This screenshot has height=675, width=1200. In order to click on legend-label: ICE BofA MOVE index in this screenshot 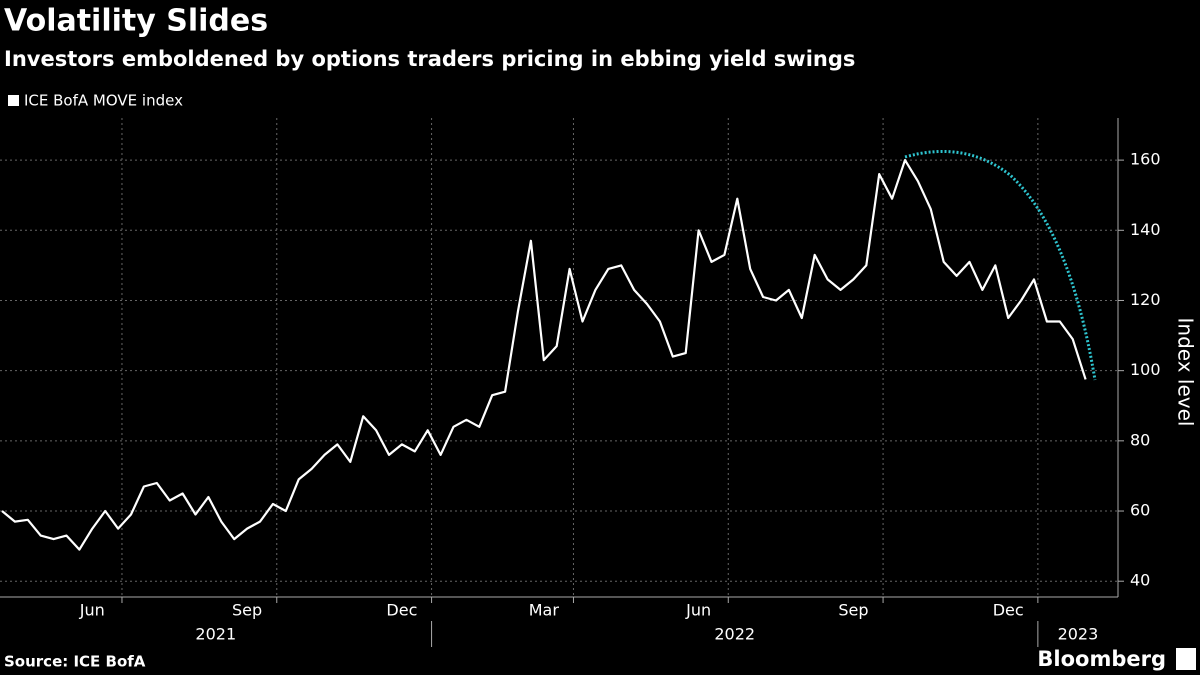, I will do `click(103, 101)`.